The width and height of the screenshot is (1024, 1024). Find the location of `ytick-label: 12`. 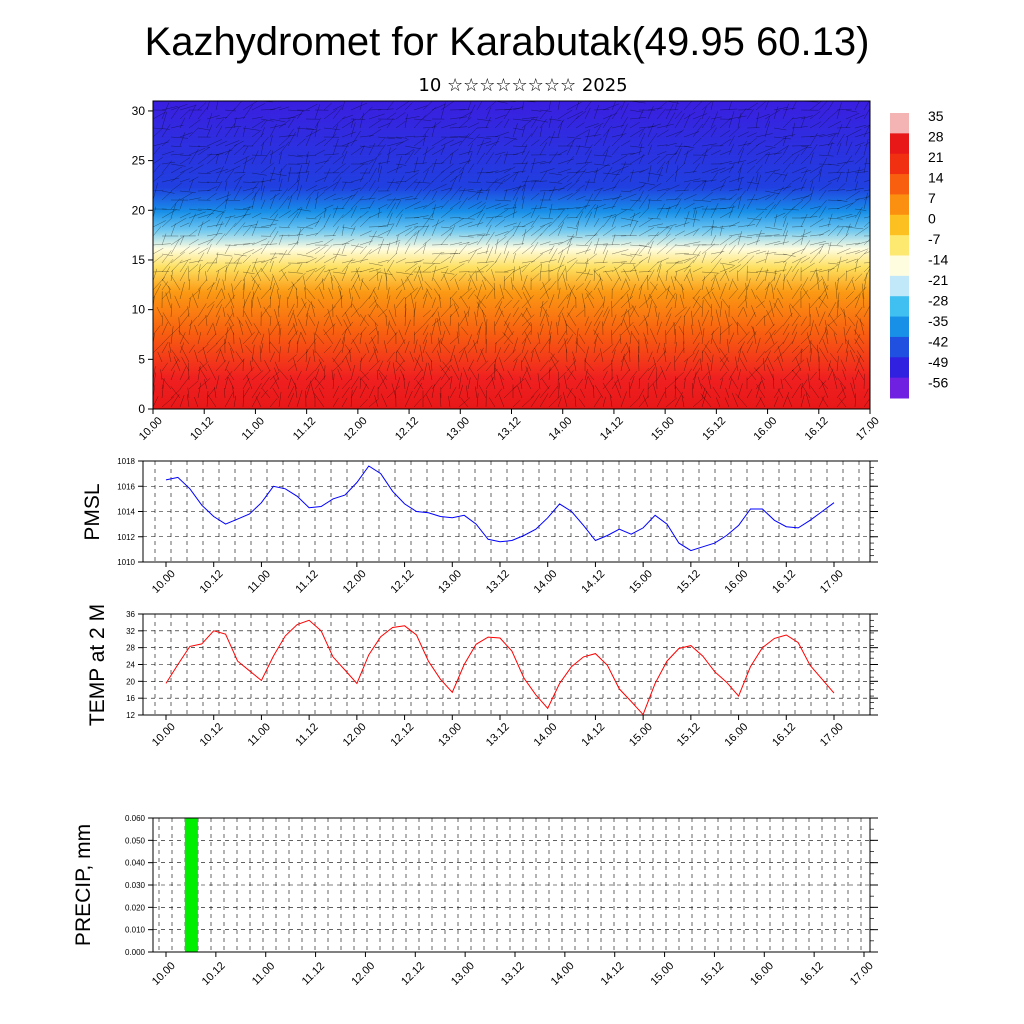

ytick-label: 12 is located at coordinates (130, 715).